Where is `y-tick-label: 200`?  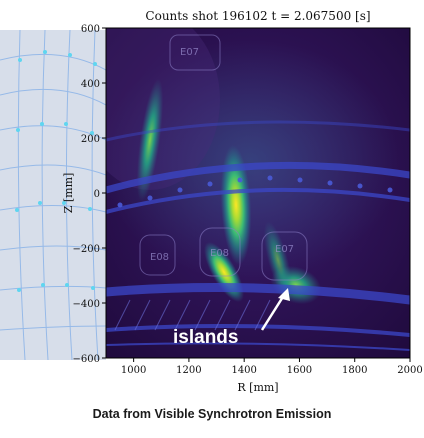
y-tick-label: 200 is located at coordinates (90, 139).